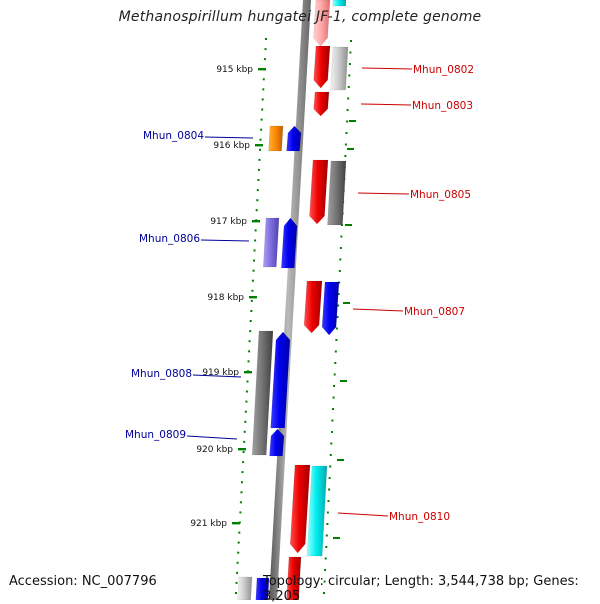 The width and height of the screenshot is (600, 604). What do you see at coordinates (442, 106) in the screenshot?
I see `gene-label: Mhun_0803` at bounding box center [442, 106].